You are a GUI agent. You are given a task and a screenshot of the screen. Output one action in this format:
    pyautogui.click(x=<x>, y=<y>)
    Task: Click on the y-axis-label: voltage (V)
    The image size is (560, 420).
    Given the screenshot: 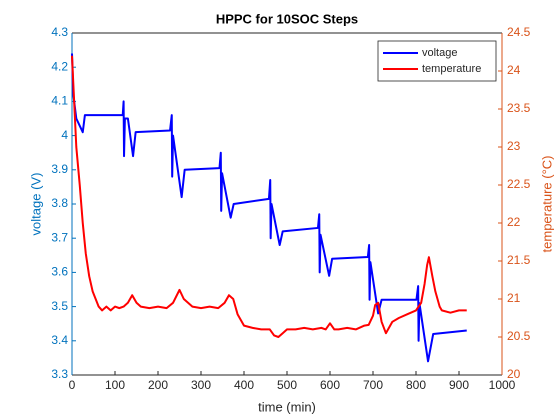 What is the action you would take?
    pyautogui.click(x=35, y=204)
    